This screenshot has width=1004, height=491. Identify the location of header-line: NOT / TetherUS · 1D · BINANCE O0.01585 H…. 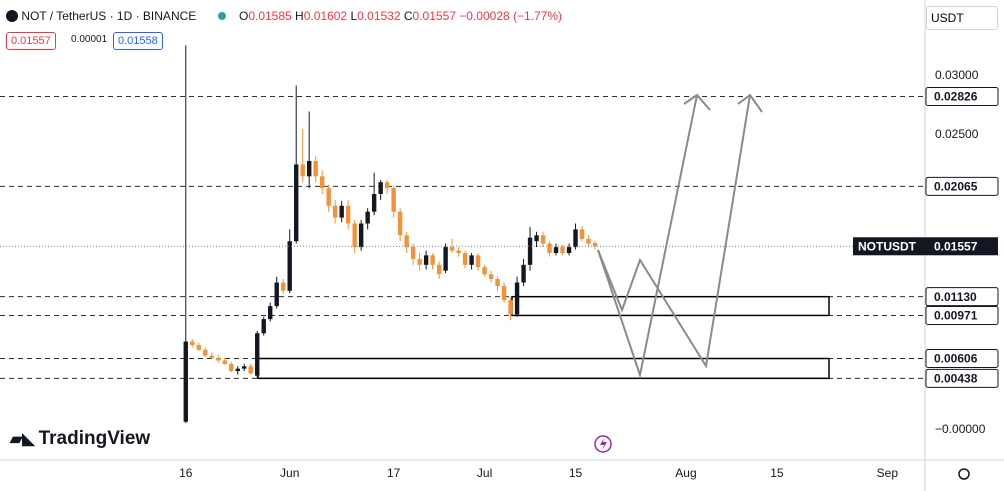
(284, 16).